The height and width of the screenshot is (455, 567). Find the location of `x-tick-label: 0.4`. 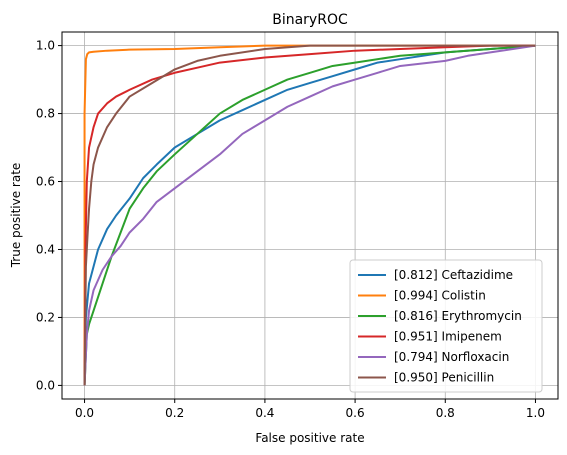

x-tick-label: 0.4 is located at coordinates (264, 413).